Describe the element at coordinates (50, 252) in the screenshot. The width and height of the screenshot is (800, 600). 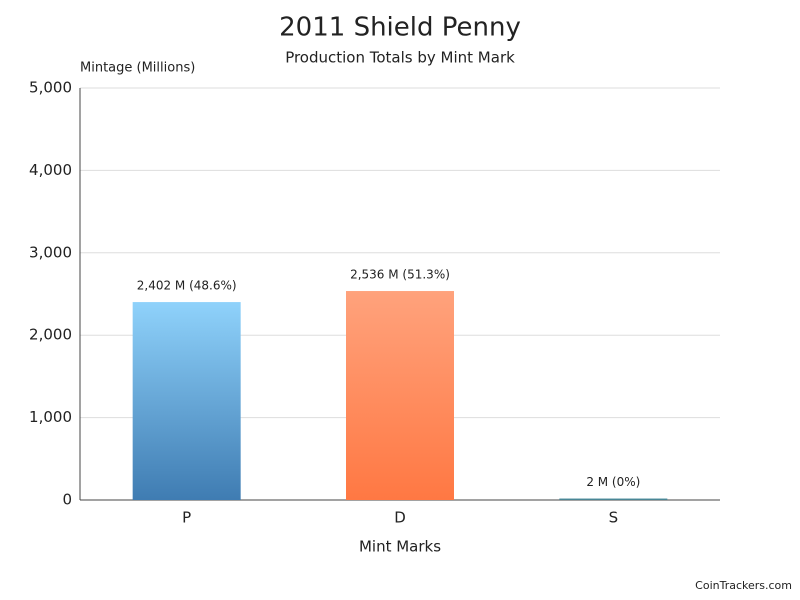
I see `y-tick-label: 3,000` at that location.